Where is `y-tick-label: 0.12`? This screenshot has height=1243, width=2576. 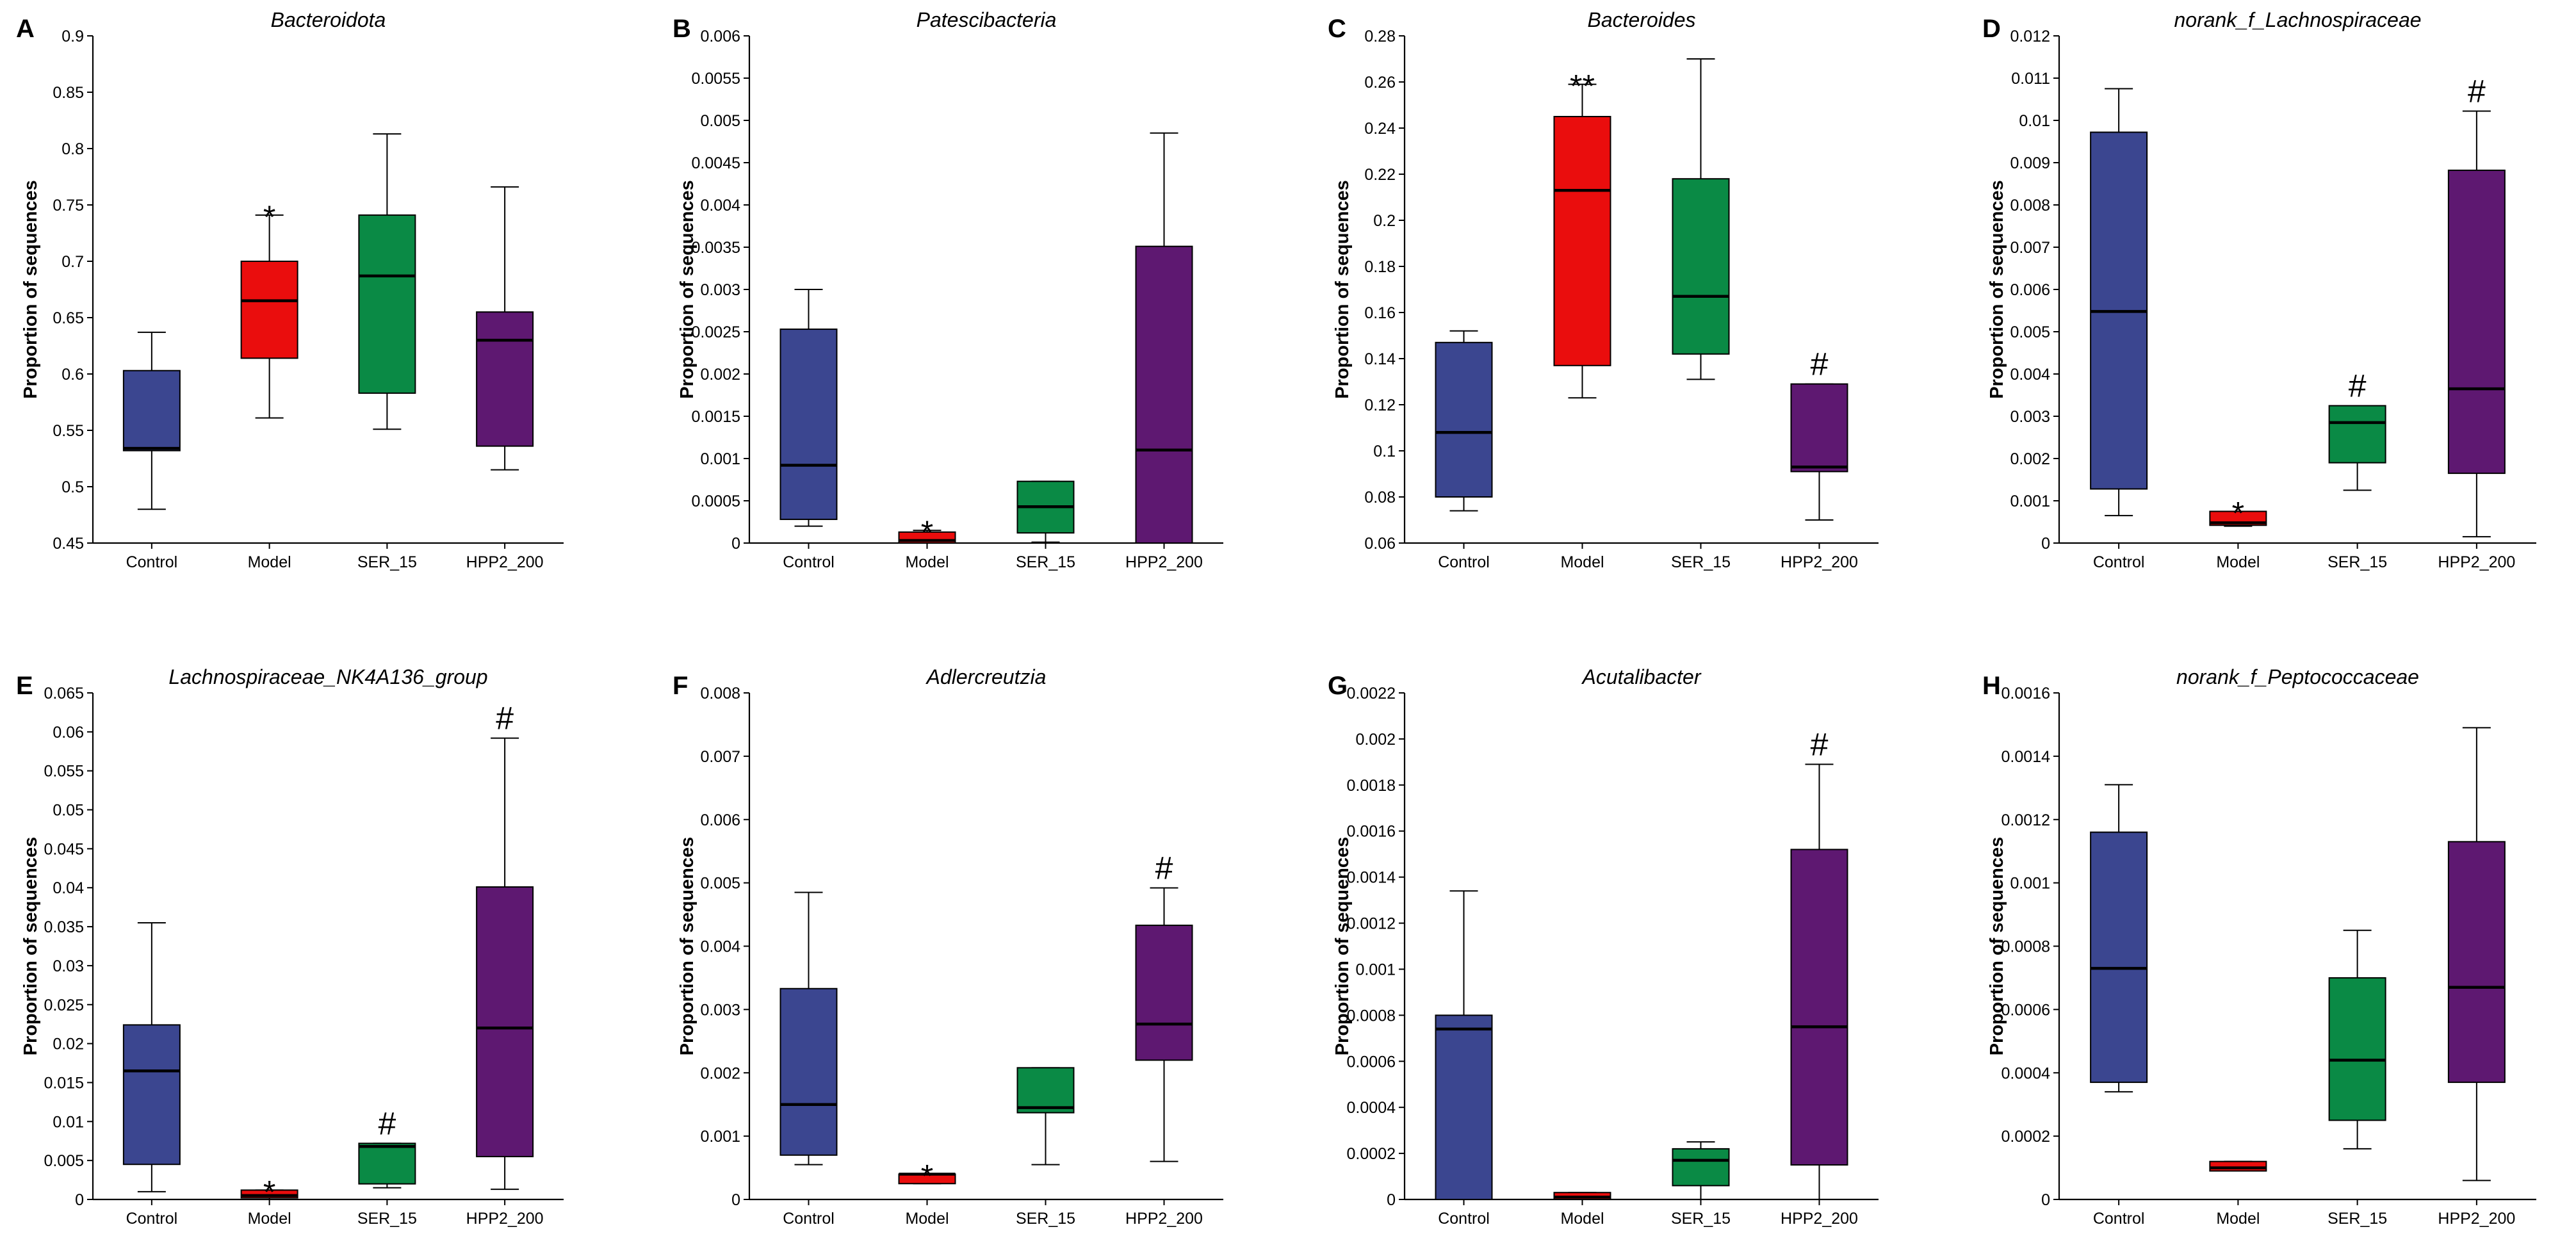
y-tick-label: 0.12 is located at coordinates (1380, 405).